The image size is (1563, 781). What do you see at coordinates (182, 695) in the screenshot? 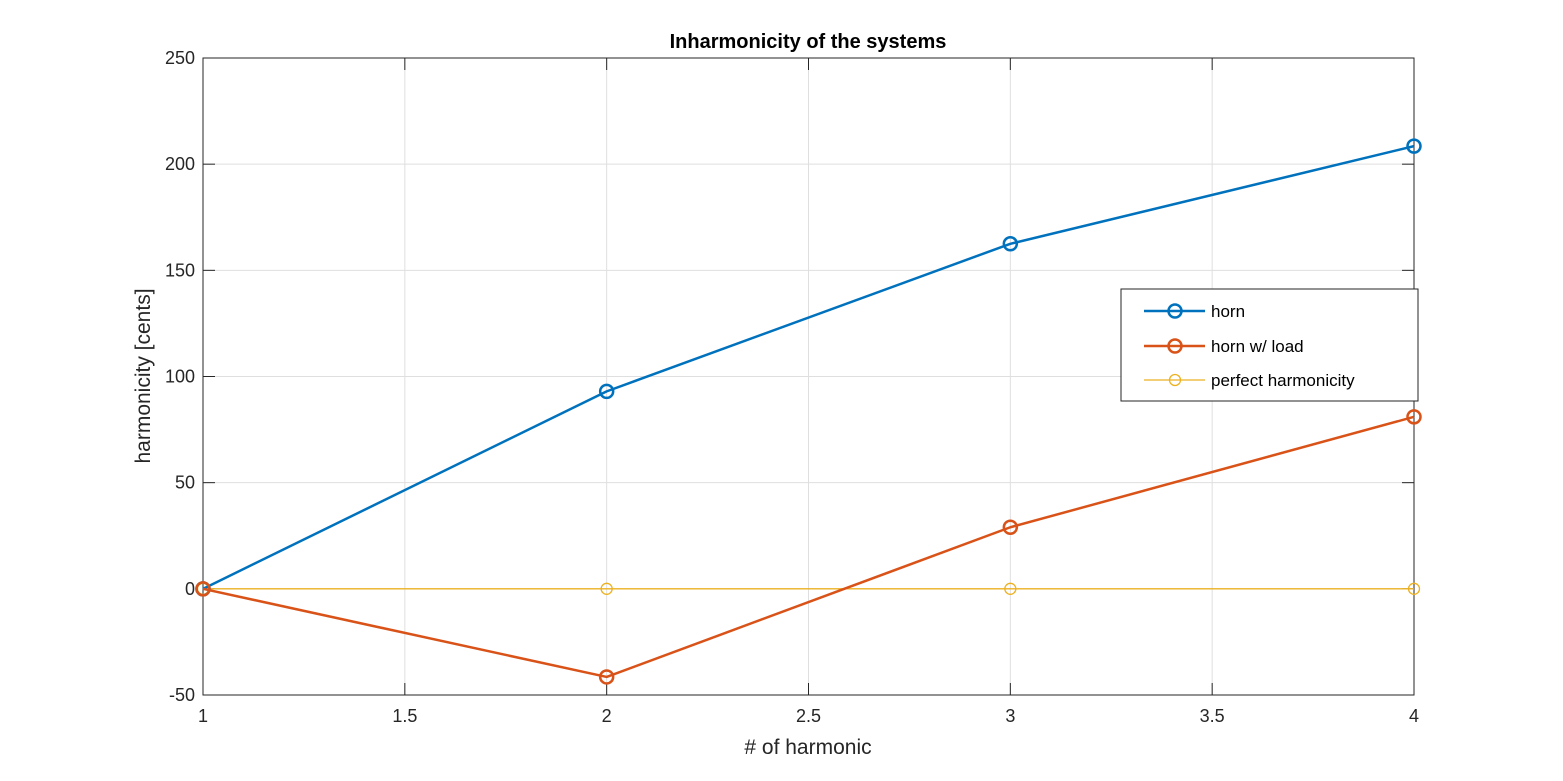
I see `y-tick-label: -50` at bounding box center [182, 695].